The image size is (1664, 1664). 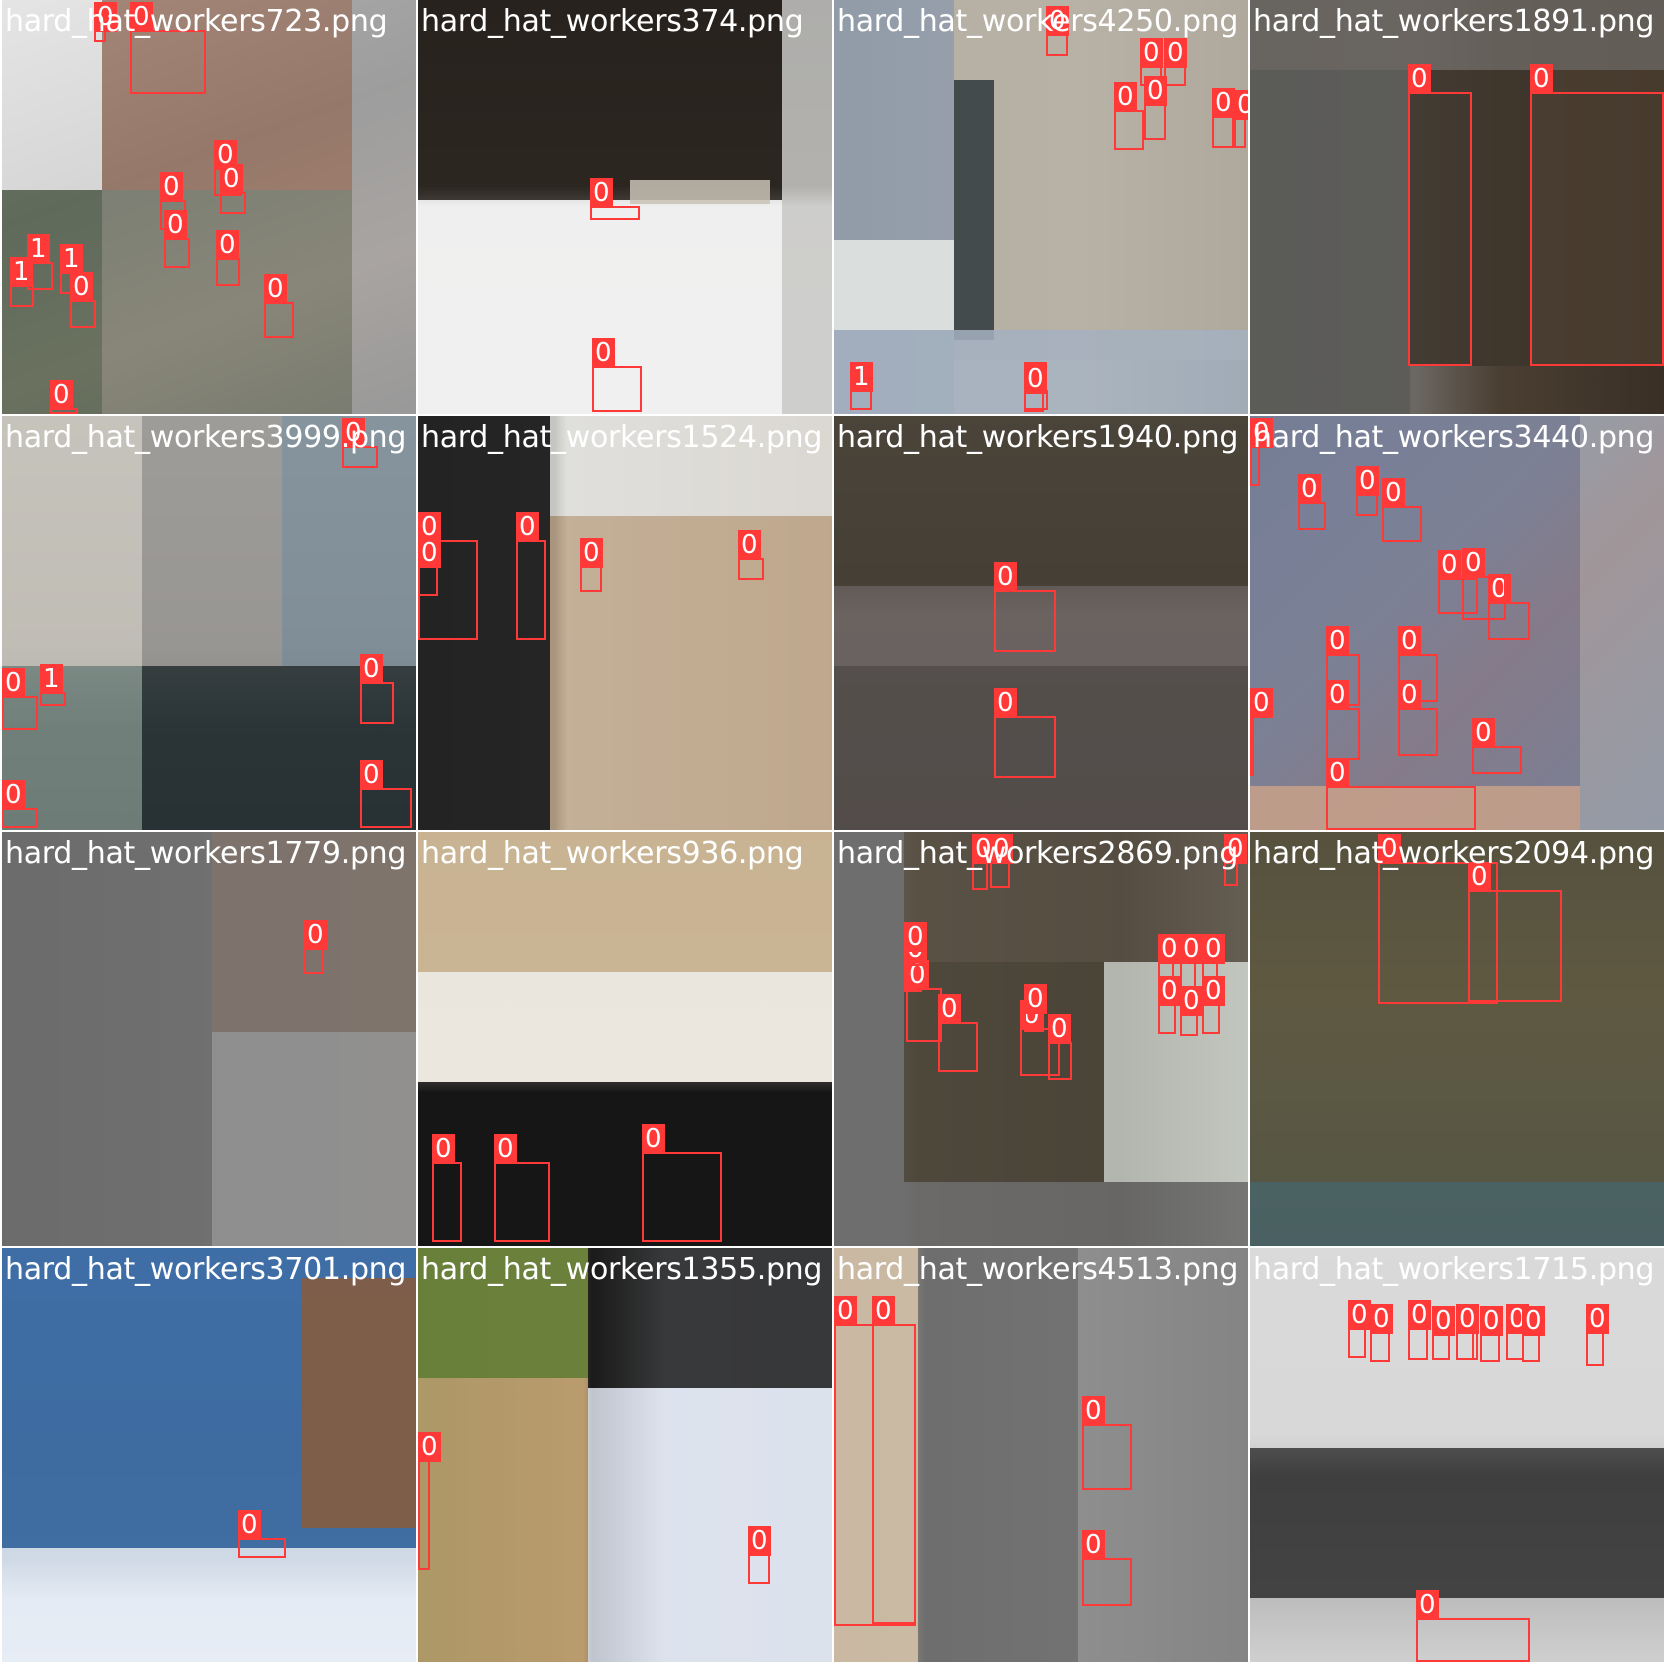 I want to click on tile-filename: hard_hat_workers936.png, so click(x=612, y=853).